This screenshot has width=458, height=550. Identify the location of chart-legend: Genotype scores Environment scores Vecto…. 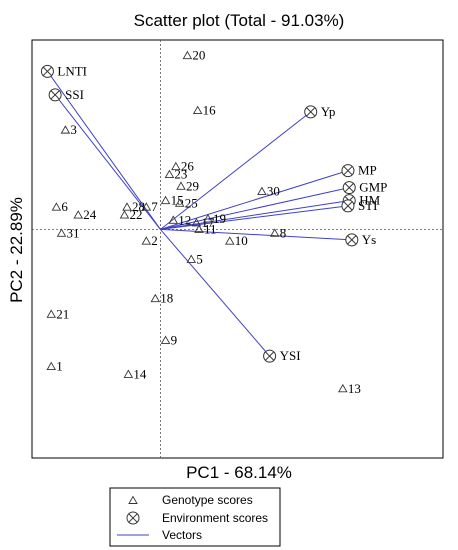
(195, 517).